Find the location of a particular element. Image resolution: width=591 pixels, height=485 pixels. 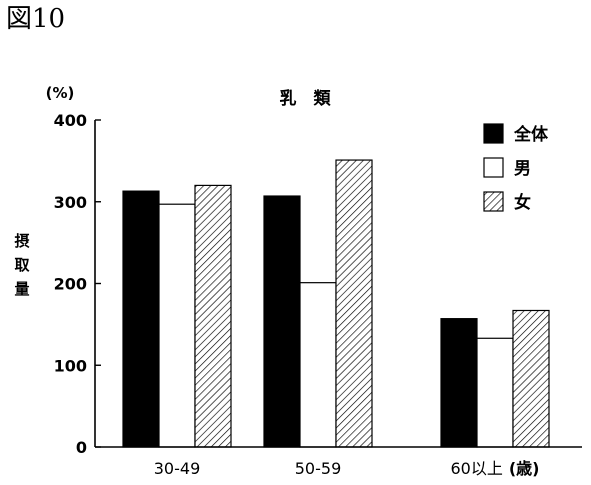

x-tick-label: 60以上 (歳) is located at coordinates (494, 468).